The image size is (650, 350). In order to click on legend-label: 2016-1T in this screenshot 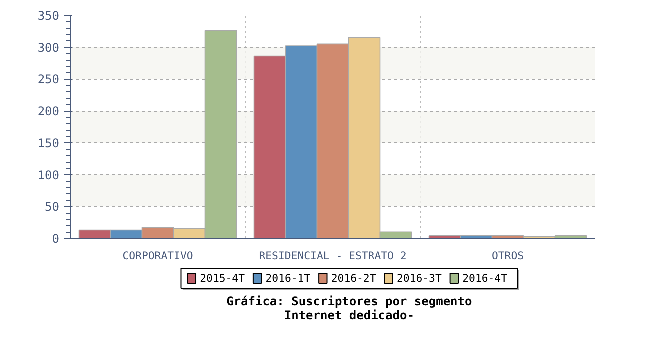, I will do `click(289, 278)`.